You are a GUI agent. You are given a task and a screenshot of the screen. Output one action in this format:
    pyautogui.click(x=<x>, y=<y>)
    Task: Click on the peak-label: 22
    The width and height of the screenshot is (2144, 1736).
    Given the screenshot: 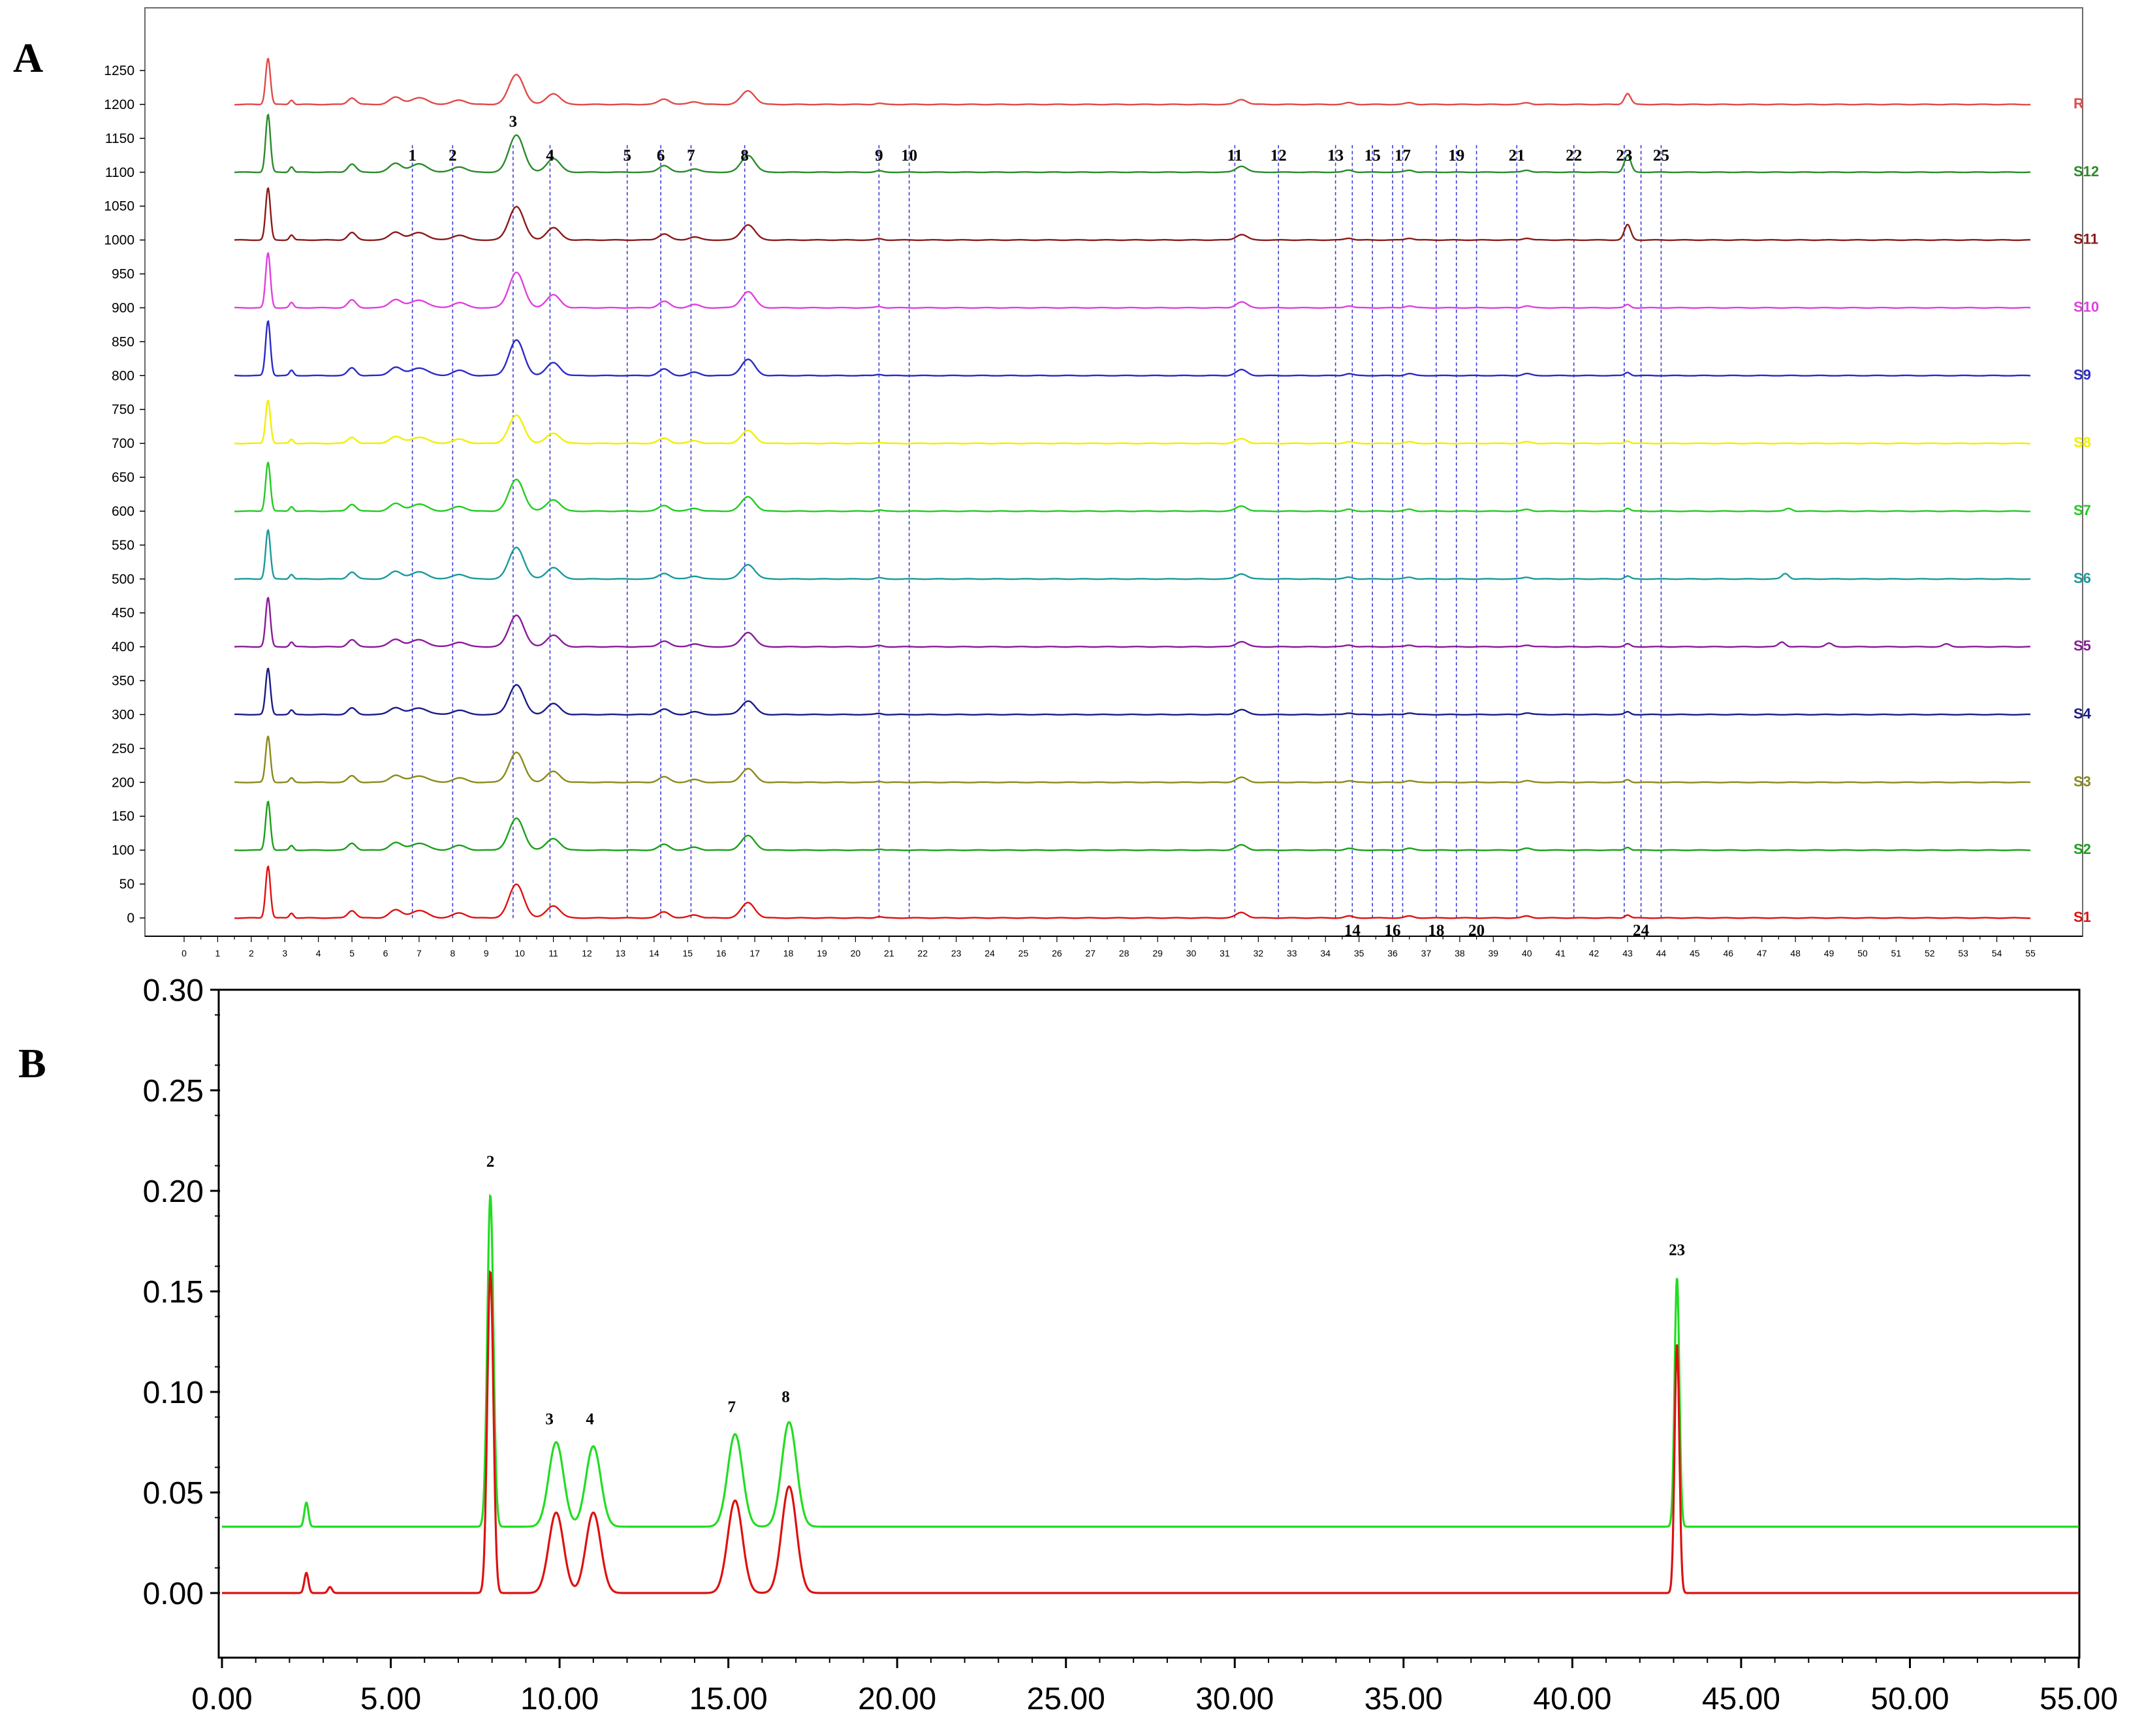 What is the action you would take?
    pyautogui.click(x=1574, y=156)
    